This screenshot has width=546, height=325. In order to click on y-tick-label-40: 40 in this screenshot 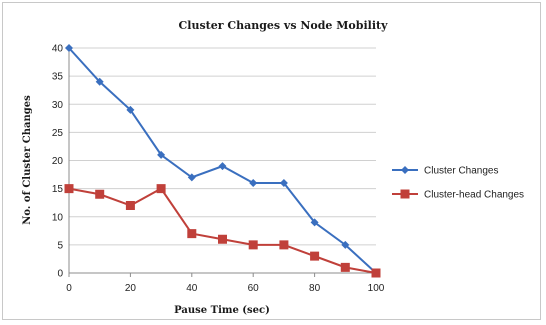, I will do `click(58, 49)`.